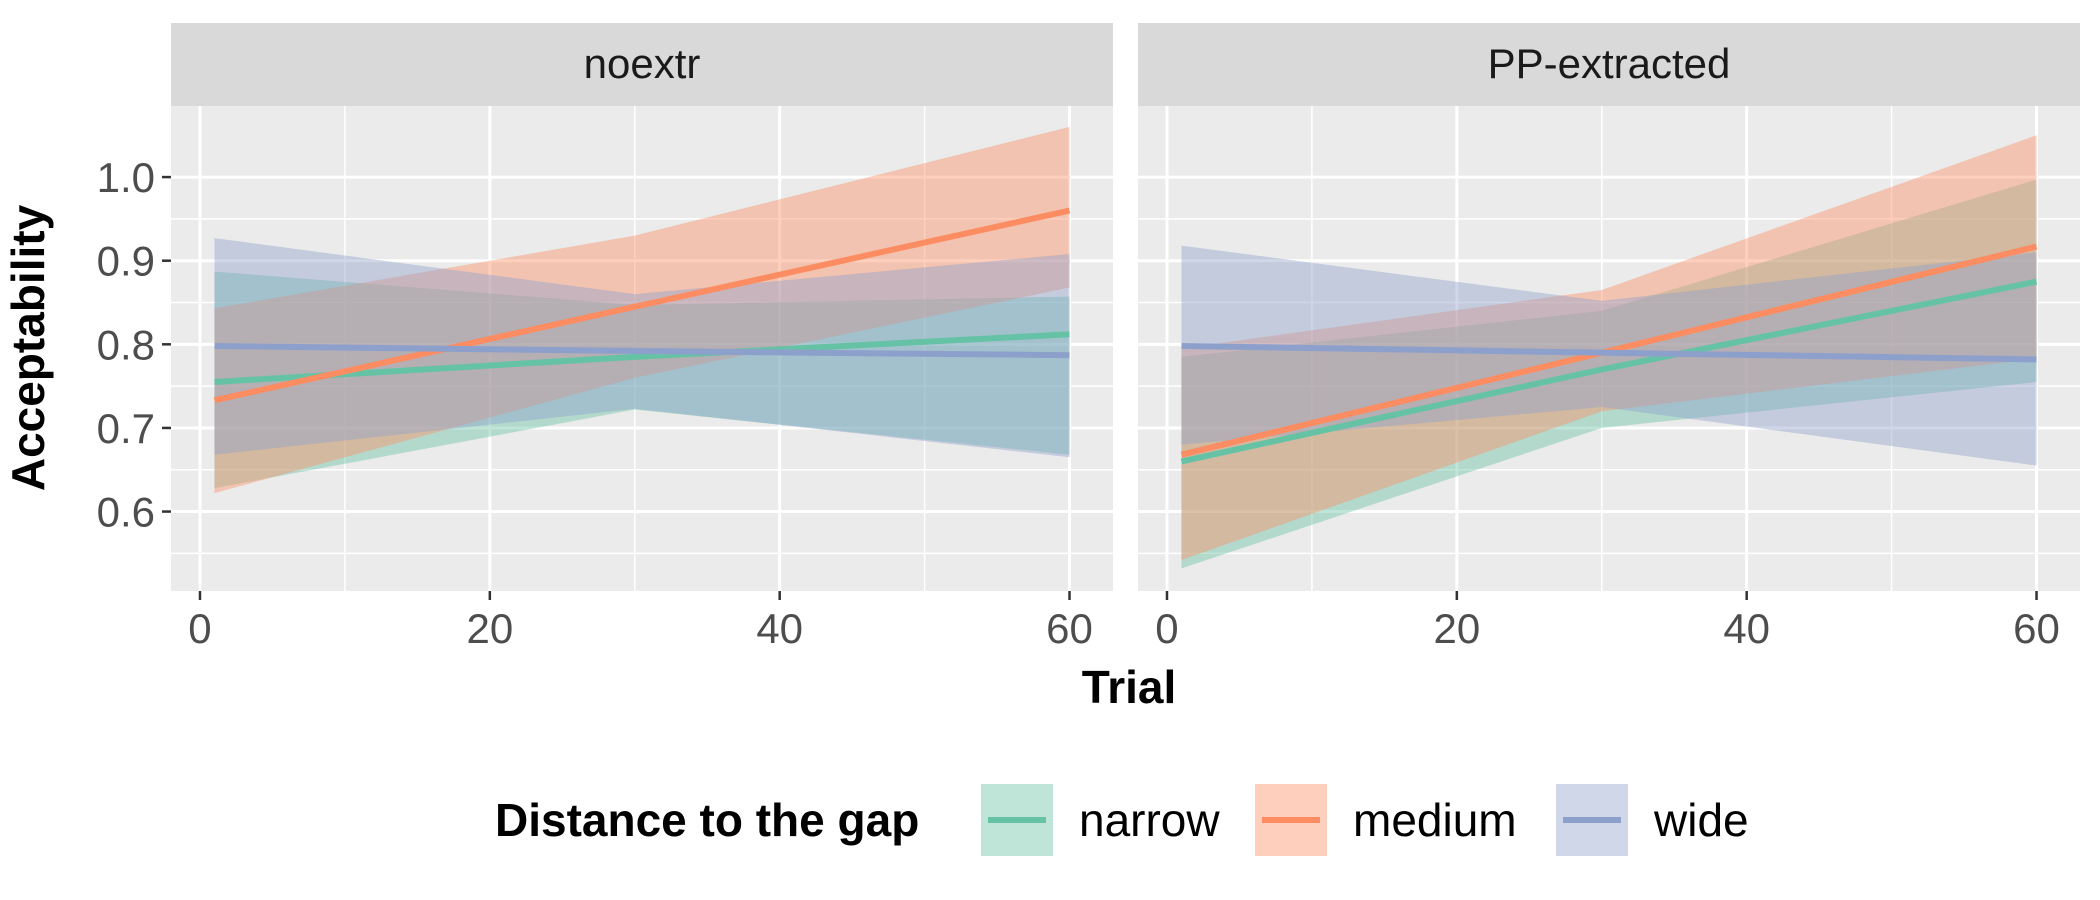 This screenshot has width=2100, height=900. I want to click on legend-item-wide: wide, so click(1652, 820).